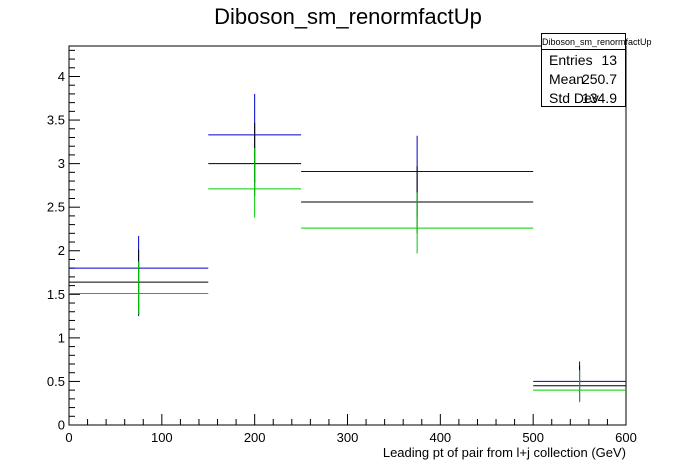  Describe the element at coordinates (56, 381) in the screenshot. I see `y-tick-label: 0.5` at that location.